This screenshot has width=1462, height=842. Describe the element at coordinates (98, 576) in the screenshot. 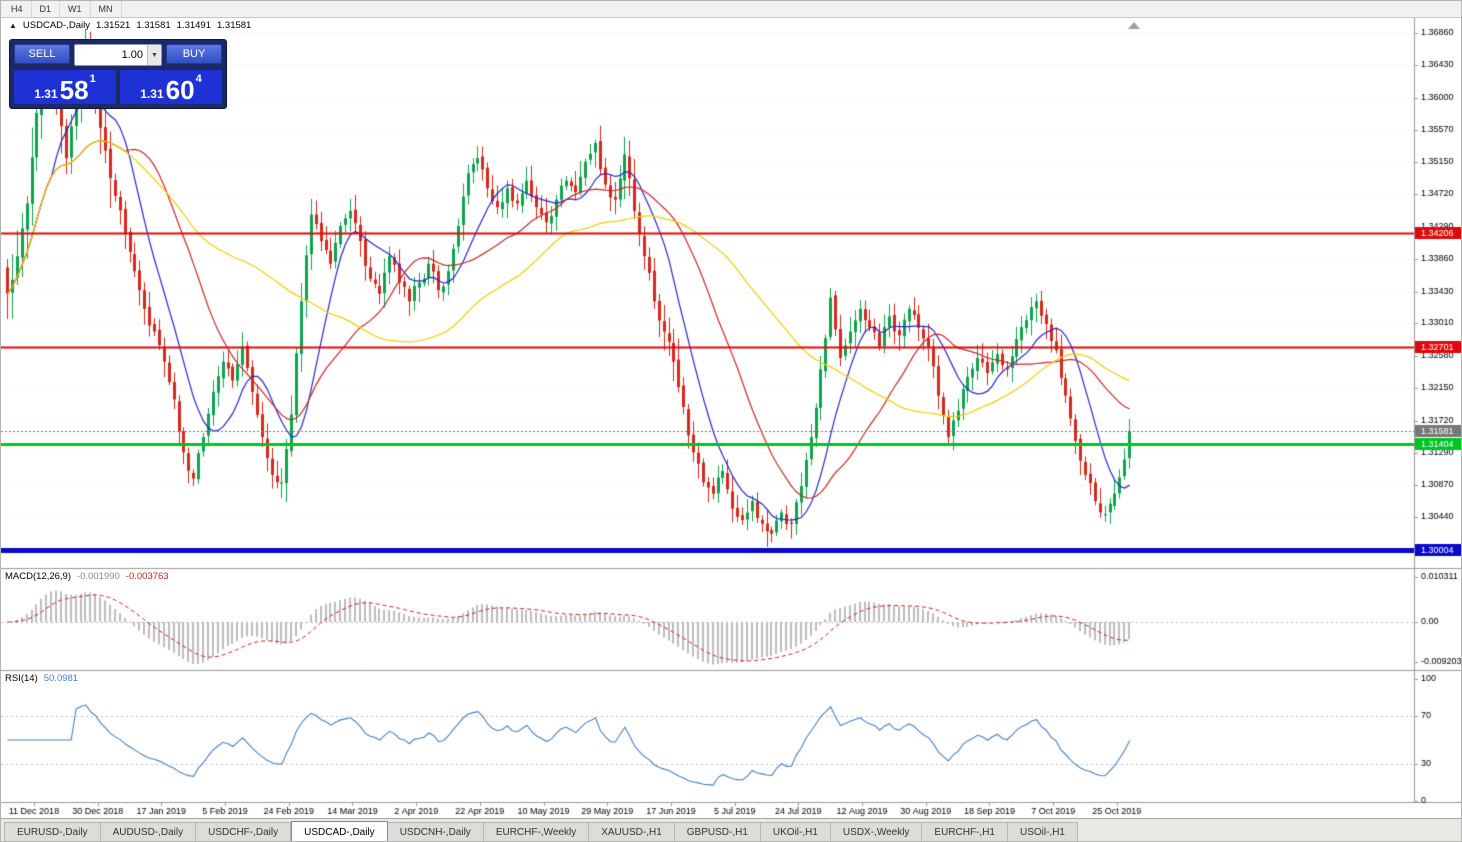

I see `macd-main-value: -0.001990` at that location.